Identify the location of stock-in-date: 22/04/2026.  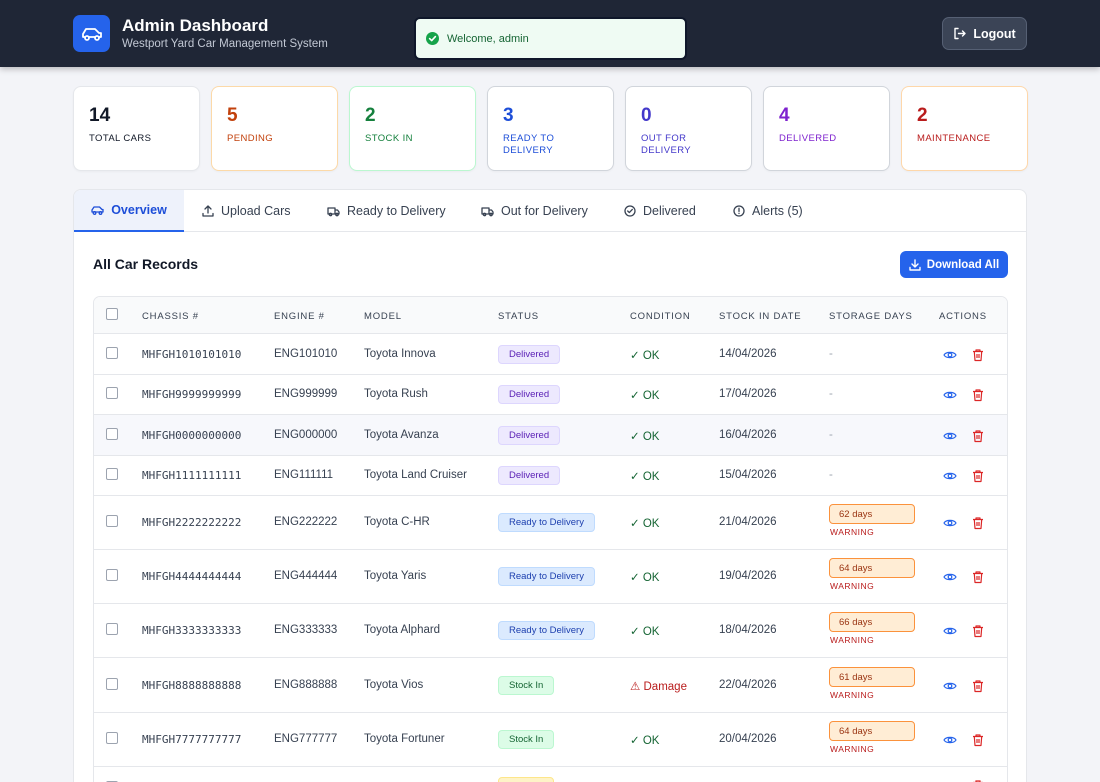
(748, 685).